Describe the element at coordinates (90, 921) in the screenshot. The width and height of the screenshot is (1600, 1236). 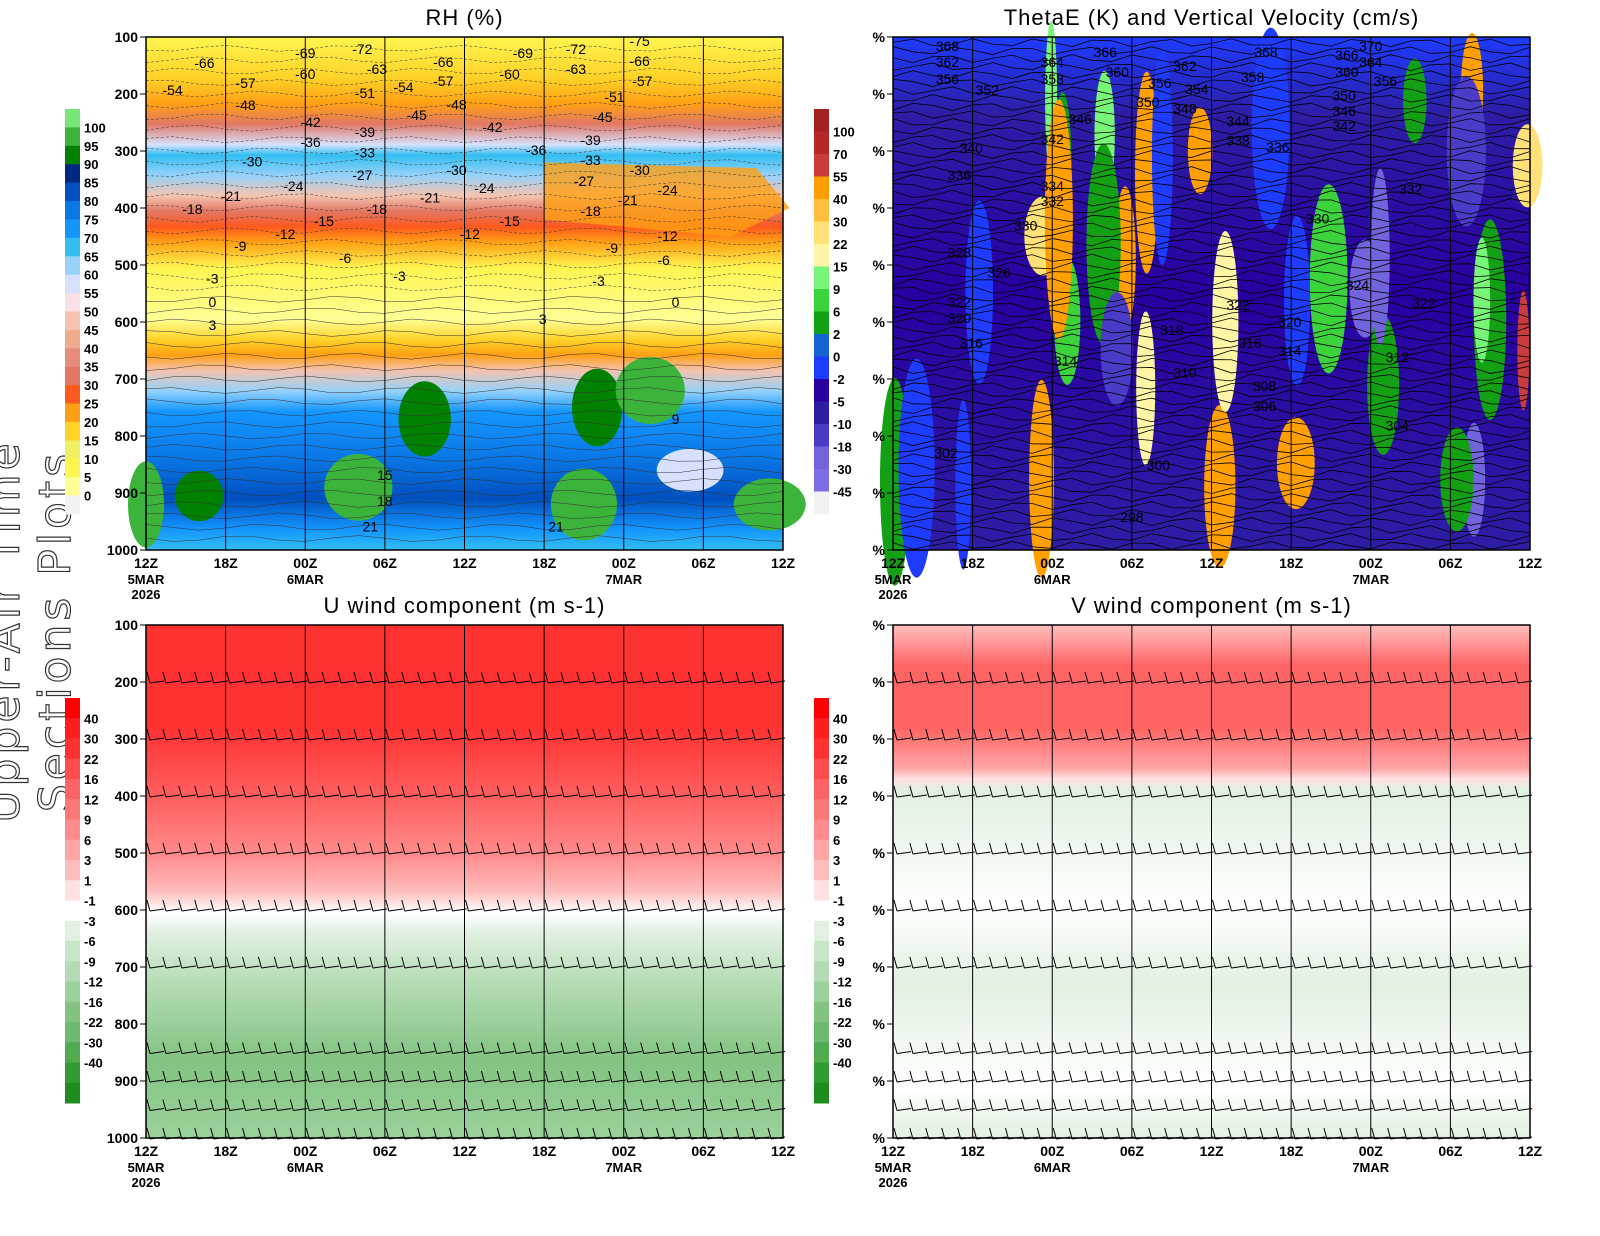
I see `colorbar-label: -3` at that location.